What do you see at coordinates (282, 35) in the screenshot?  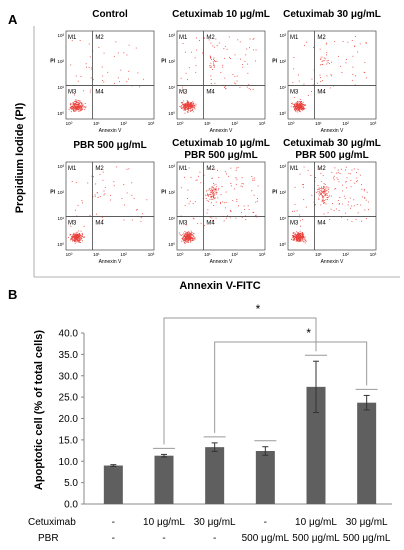 I see `flow-plot-ytick: 10³` at bounding box center [282, 35].